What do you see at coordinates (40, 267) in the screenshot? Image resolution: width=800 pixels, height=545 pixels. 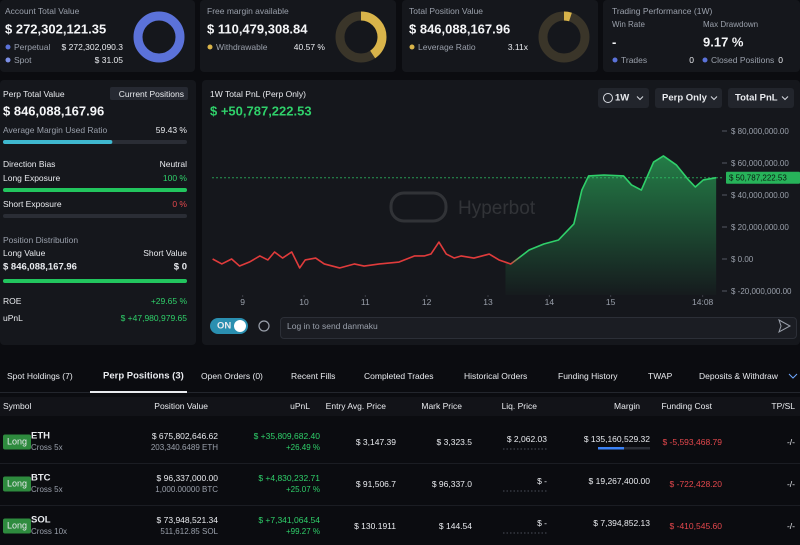 I see `text: $ 846,088,167.96` at bounding box center [40, 267].